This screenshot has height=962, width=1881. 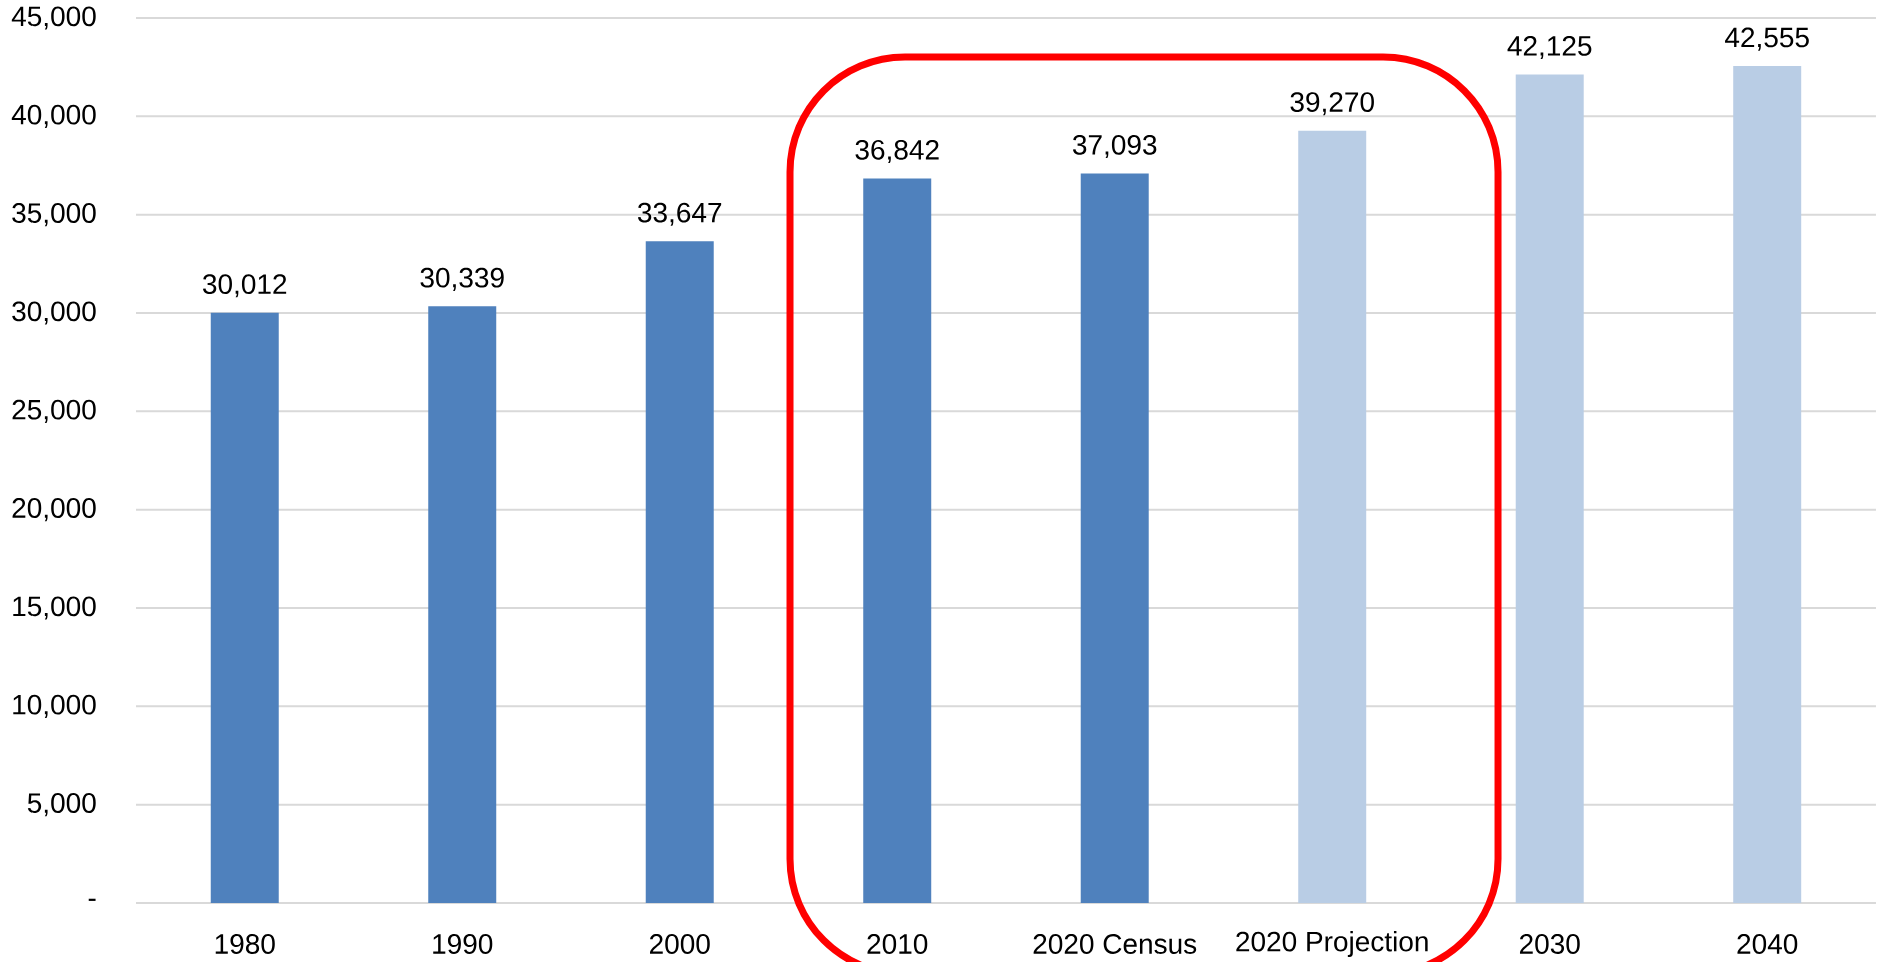 What do you see at coordinates (462, 279) in the screenshot?
I see `data-label: 30,339` at bounding box center [462, 279].